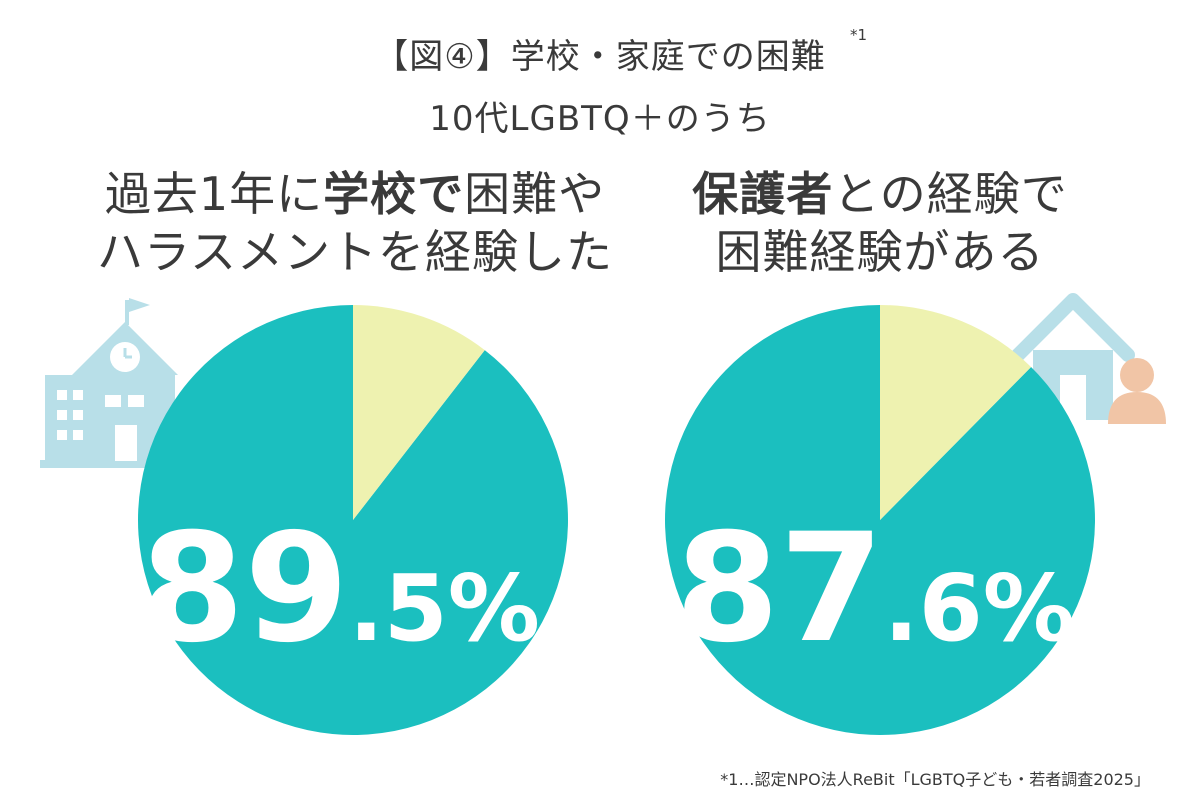  What do you see at coordinates (880, 223) in the screenshot?
I see `right-panel-heading: 保護者との経験で 困難経験がある` at bounding box center [880, 223].